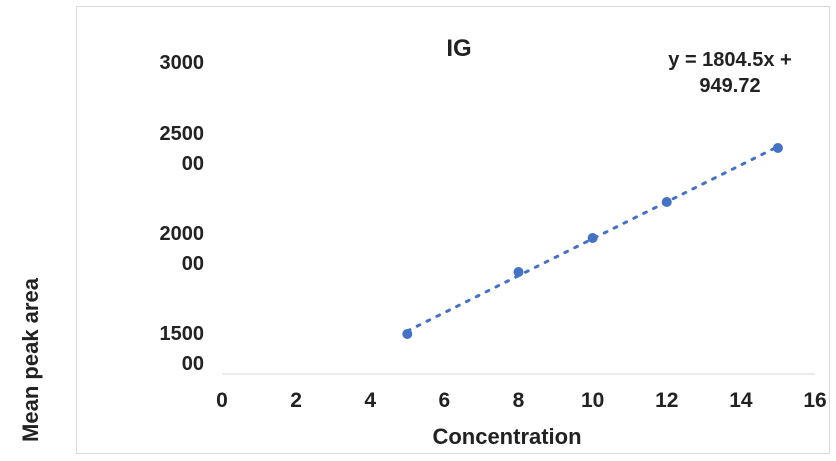 This screenshot has width=836, height=461. Describe the element at coordinates (458, 48) in the screenshot. I see `chart-title: IG` at that location.